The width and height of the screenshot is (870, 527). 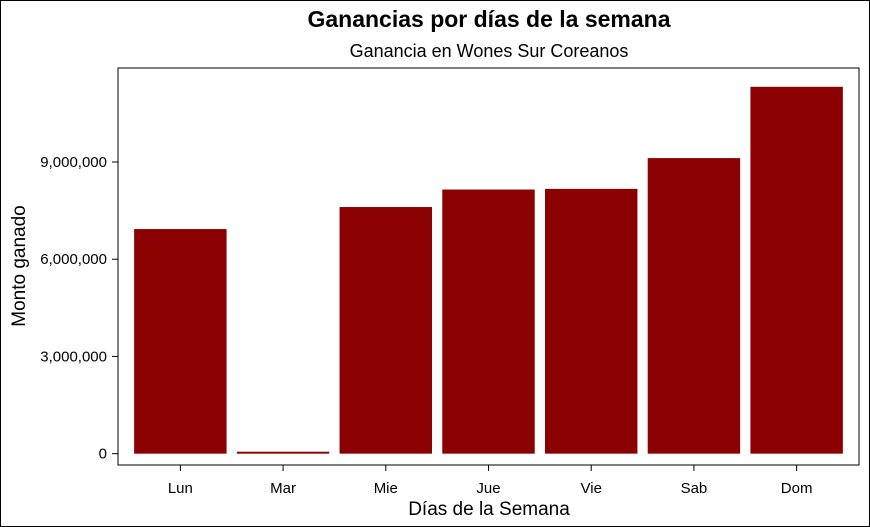 What do you see at coordinates (19, 266) in the screenshot?
I see `y-axis-title: Monto ganado` at bounding box center [19, 266].